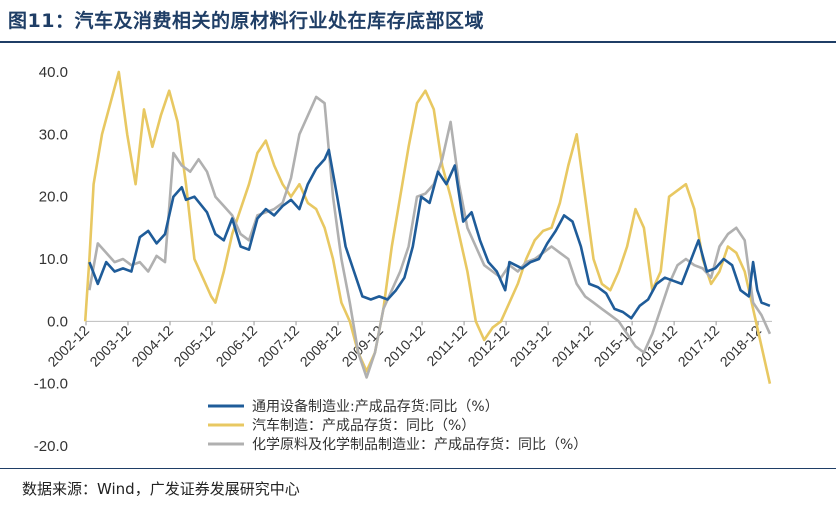 The height and width of the screenshot is (512, 836). Describe the element at coordinates (53, 134) in the screenshot. I see `y-tick-label: 30.0` at that location.